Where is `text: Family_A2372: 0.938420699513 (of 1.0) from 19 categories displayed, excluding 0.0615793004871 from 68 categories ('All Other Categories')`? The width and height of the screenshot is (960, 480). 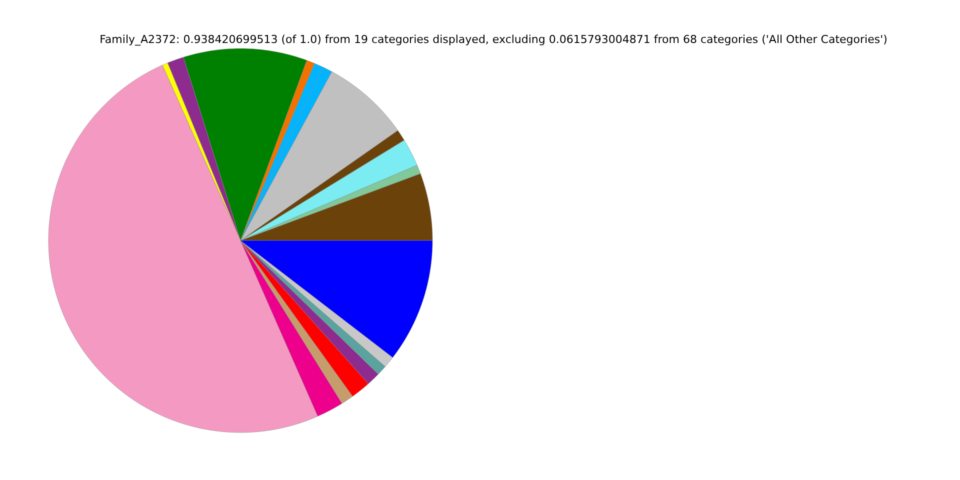 text: Family_A2372: 0.938420699513 (of 1.0) from 19 categories displayed, excluding 0.0615793004871 from 68 categories ('All Other Categories') is located at coordinates (494, 39).